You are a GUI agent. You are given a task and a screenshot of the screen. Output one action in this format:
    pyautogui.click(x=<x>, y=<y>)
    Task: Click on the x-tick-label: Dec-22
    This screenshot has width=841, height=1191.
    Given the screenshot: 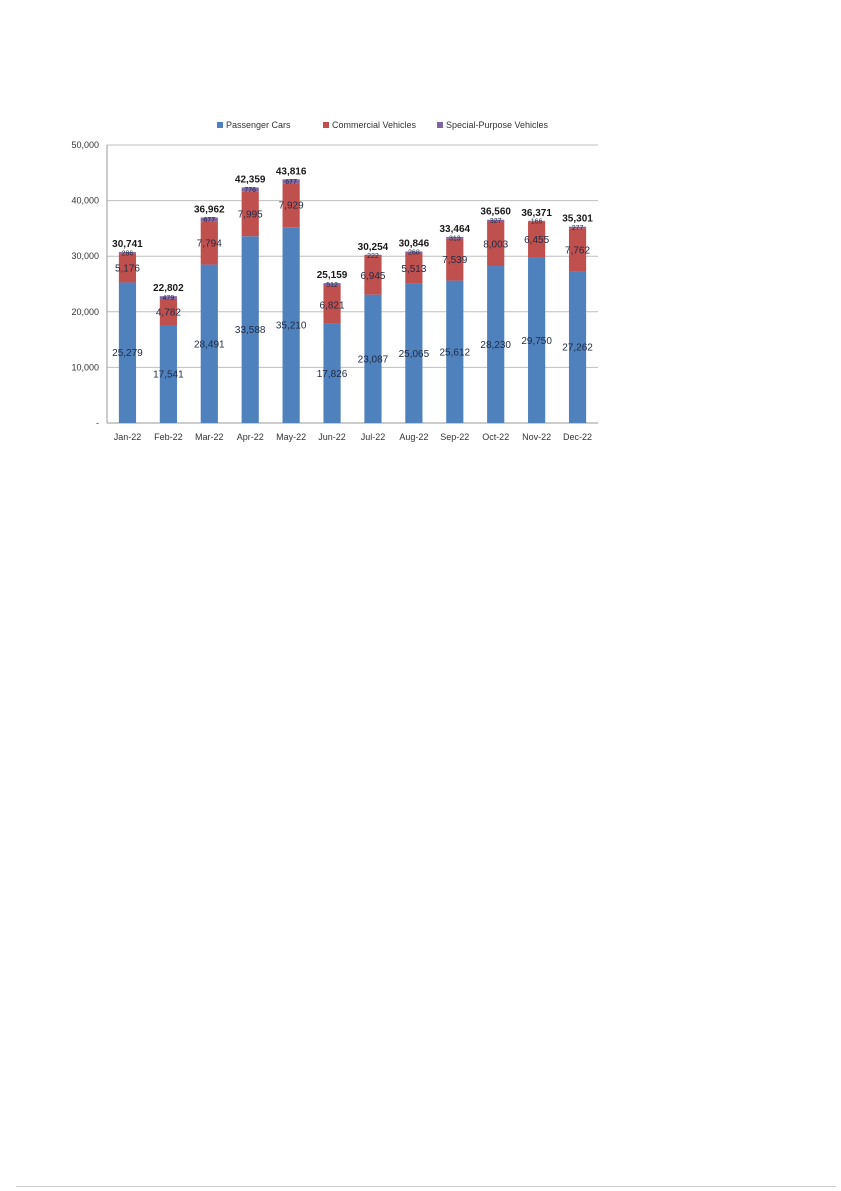 What is the action you would take?
    pyautogui.click(x=577, y=437)
    